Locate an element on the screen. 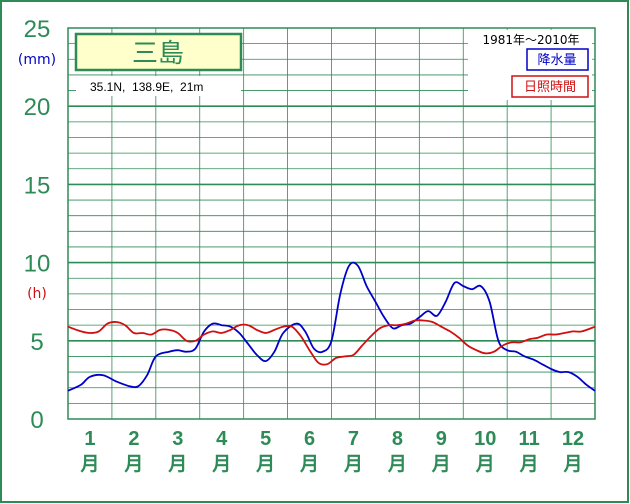 The height and width of the screenshot is (504, 630). station-name-box is located at coordinates (158, 52).